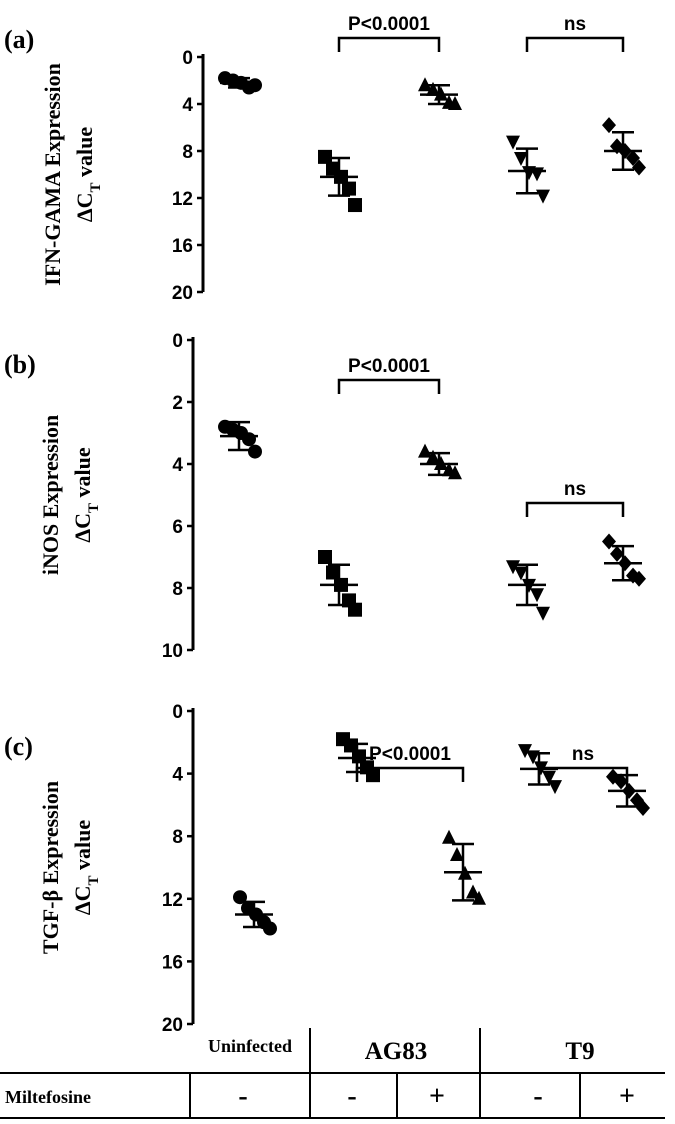 Image resolution: width=675 pixels, height=1124 pixels. Describe the element at coordinates (177, 403) in the screenshot. I see `y-tick-label: 2` at that location.